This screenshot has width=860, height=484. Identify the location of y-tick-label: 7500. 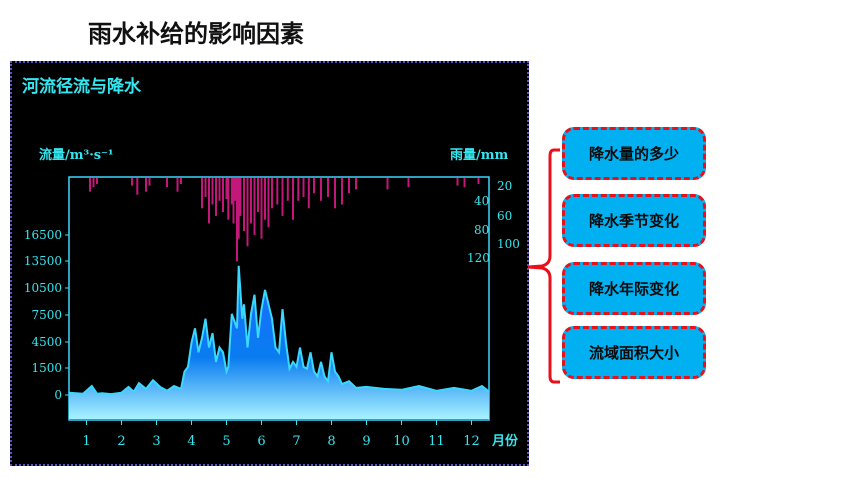
(46, 315).